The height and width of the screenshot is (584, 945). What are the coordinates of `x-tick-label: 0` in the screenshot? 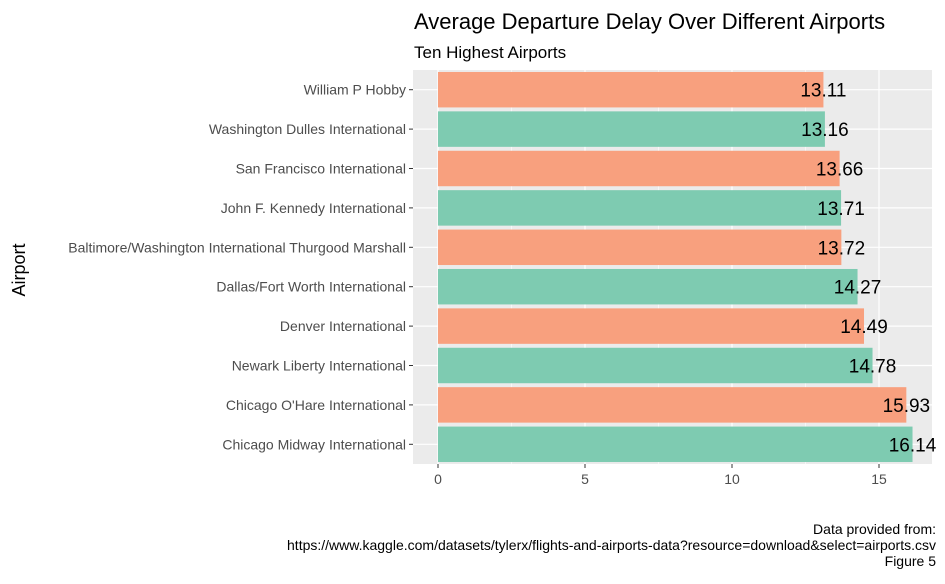 It's located at (438, 479).